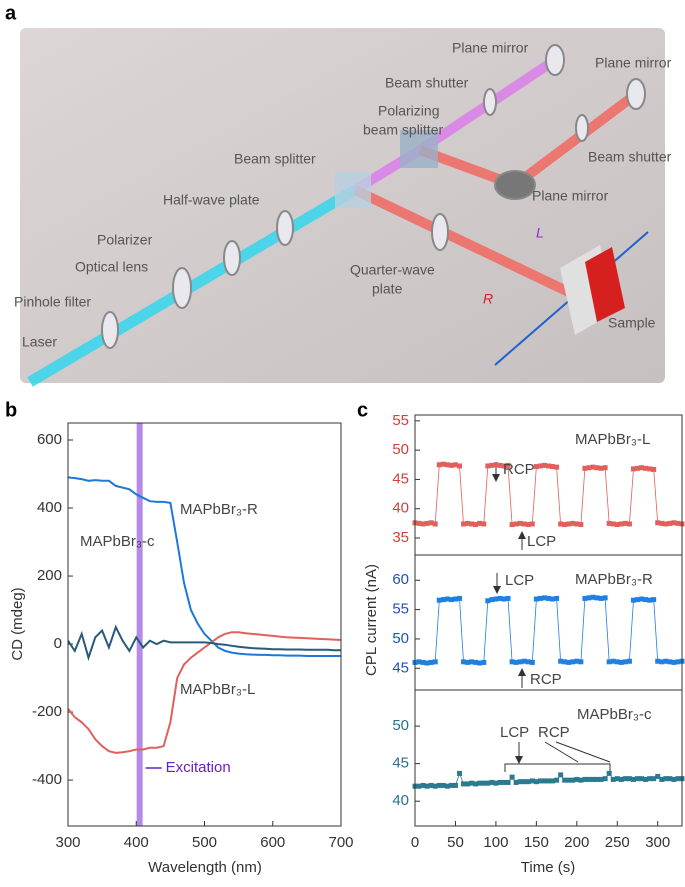 The width and height of the screenshot is (685, 887). I want to click on diagram-label: Polarizing, so click(408, 111).